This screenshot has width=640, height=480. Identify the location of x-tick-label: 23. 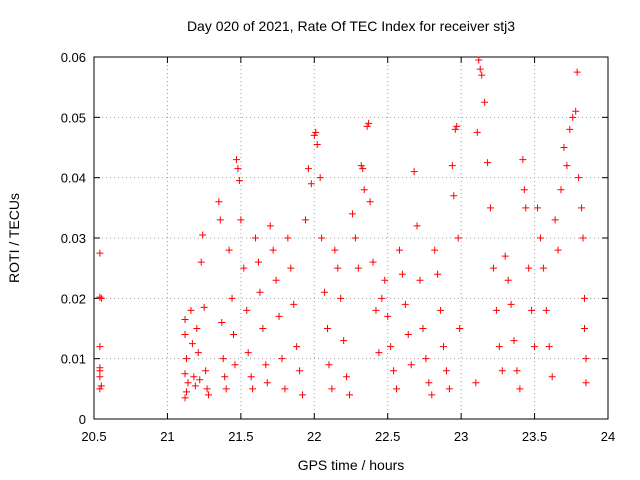
(461, 436).